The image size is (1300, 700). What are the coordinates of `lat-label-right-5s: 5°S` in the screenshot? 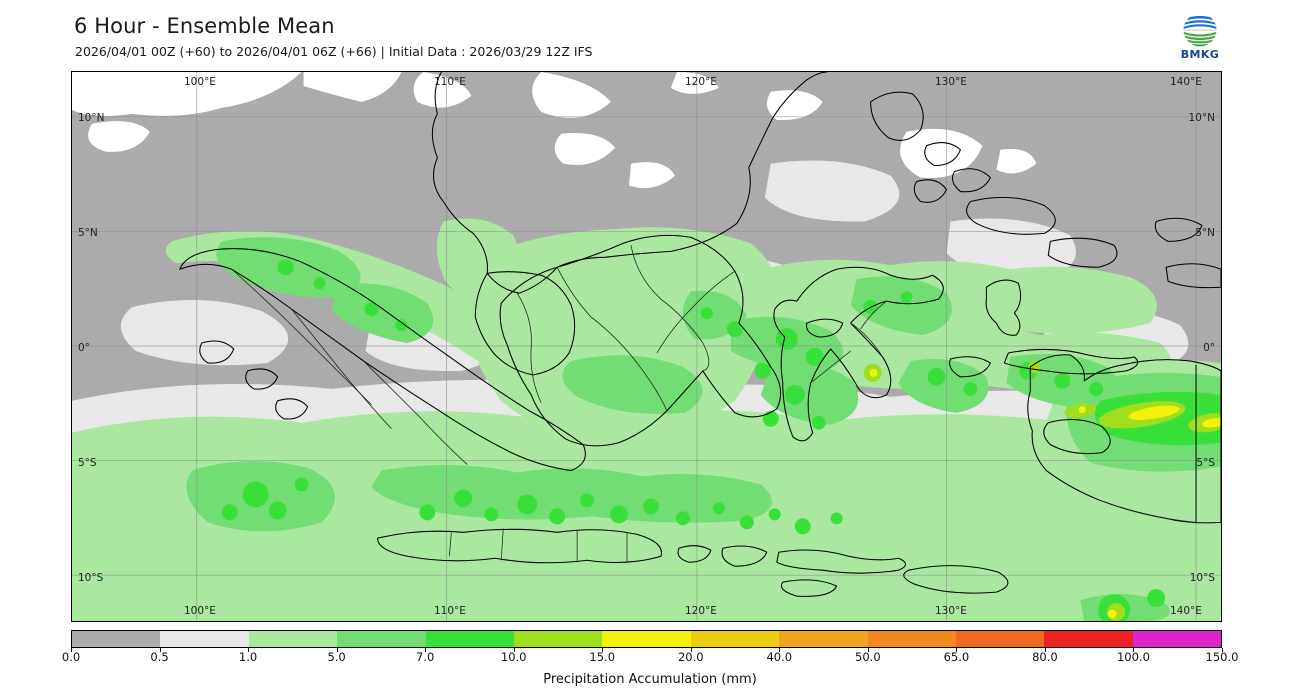 It's located at (1205, 463).